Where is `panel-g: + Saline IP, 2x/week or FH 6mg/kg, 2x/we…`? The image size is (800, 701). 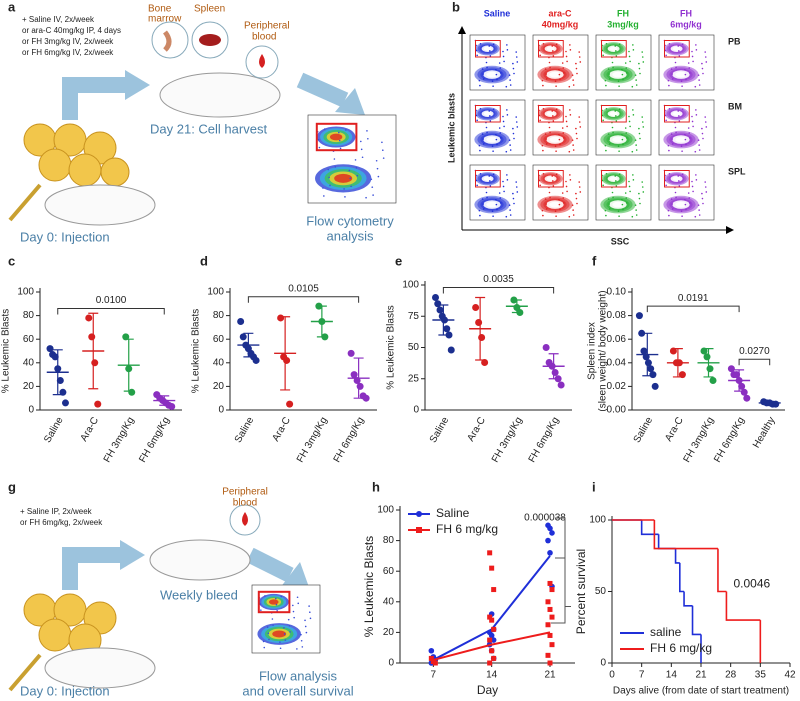
panel-g: + Saline IP, 2x/week or FH 6mg/kg, 2x/we… is located at coordinates (181, 592).